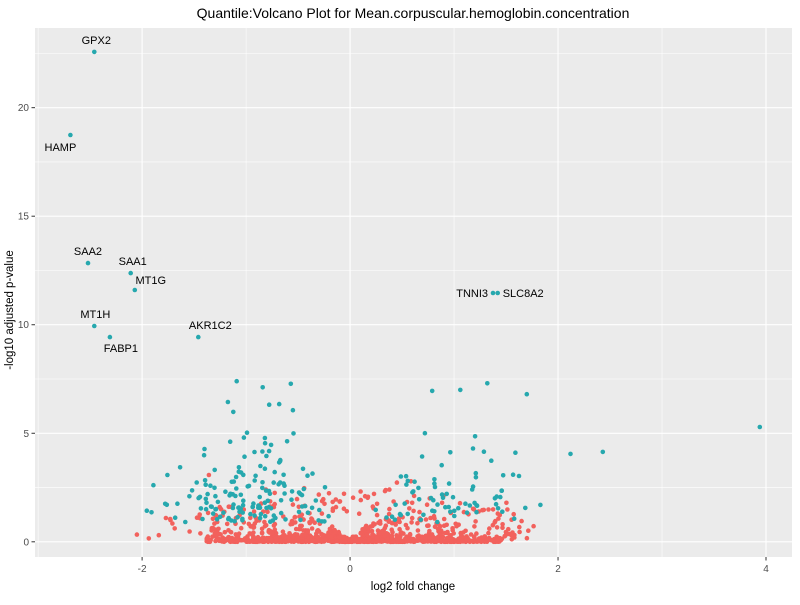  What do you see at coordinates (133, 262) in the screenshot?
I see `gene-label-saa1: SAA1` at bounding box center [133, 262].